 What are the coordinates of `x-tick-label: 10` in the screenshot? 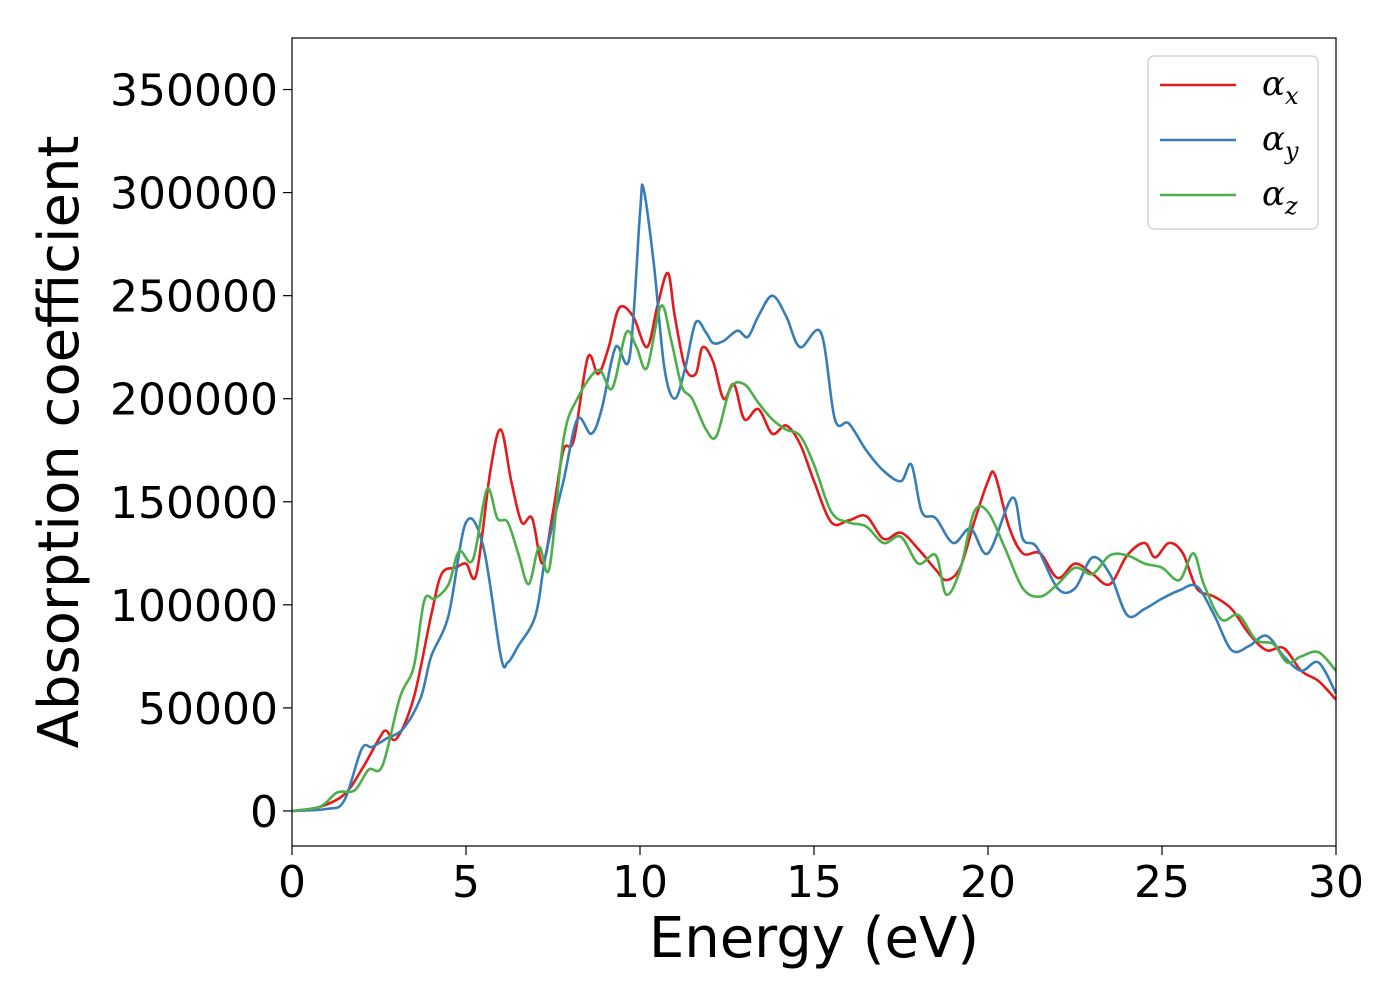 It's located at (640, 882).